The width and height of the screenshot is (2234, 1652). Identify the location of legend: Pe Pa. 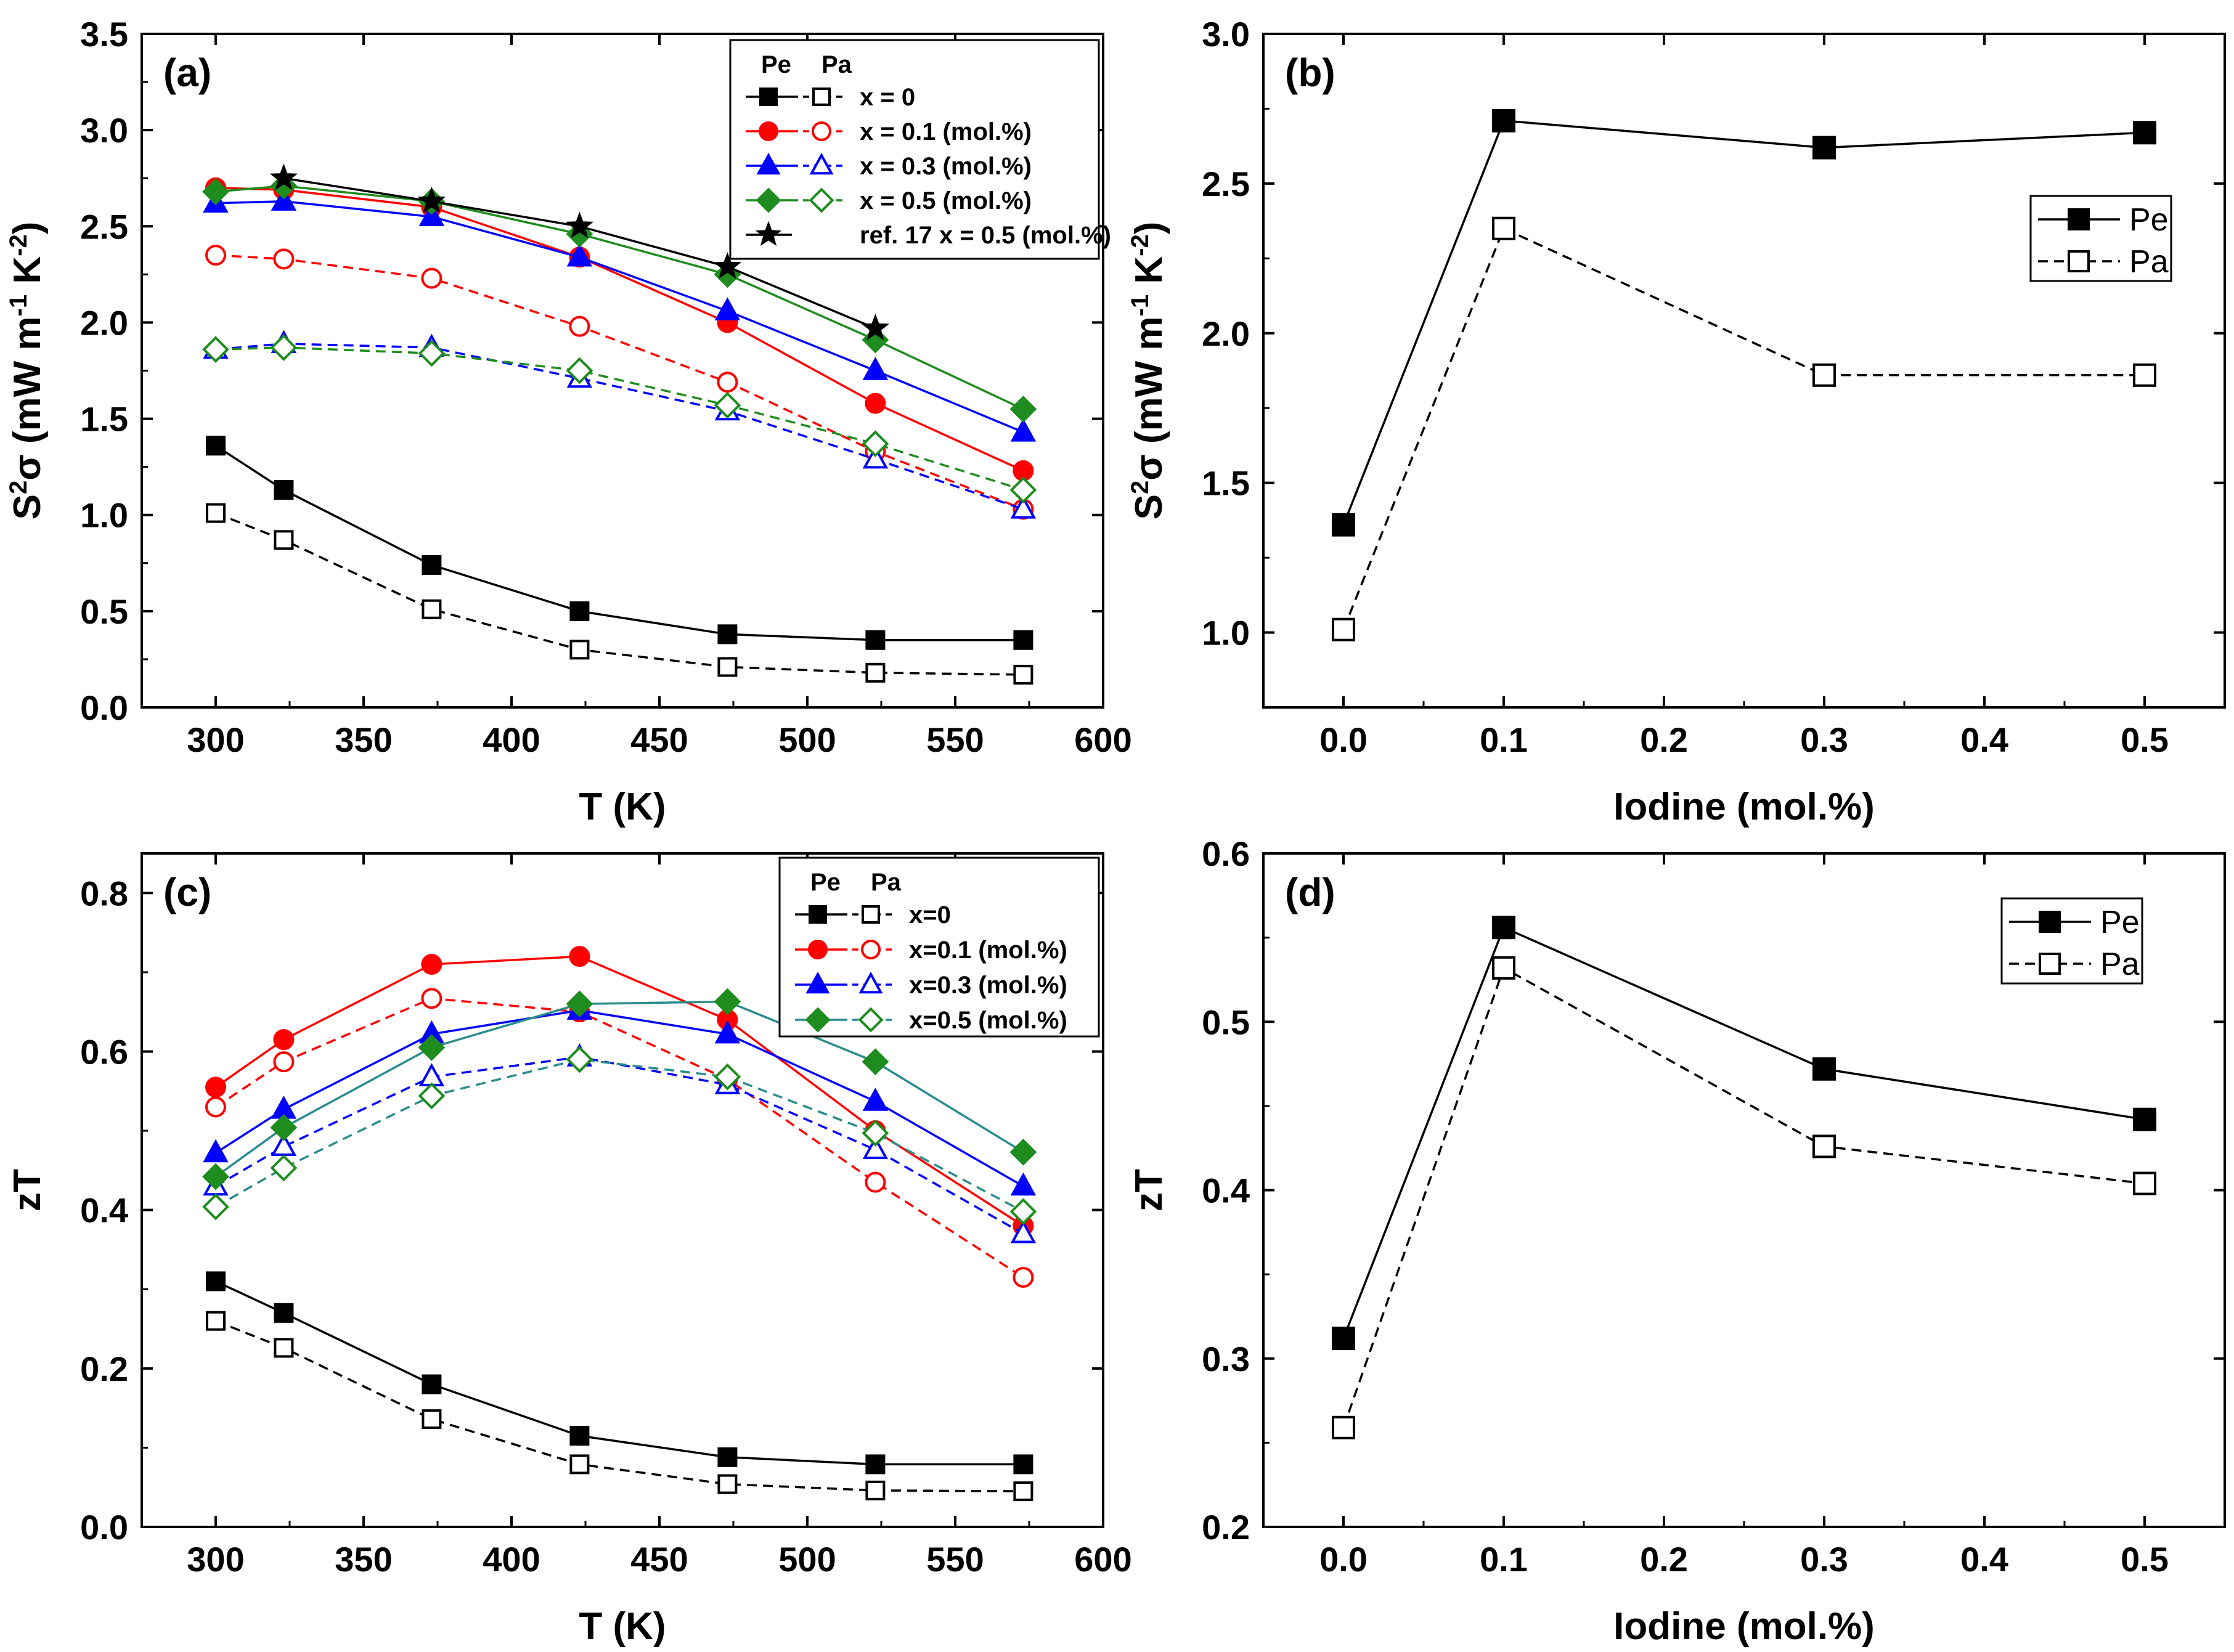
(2100, 238).